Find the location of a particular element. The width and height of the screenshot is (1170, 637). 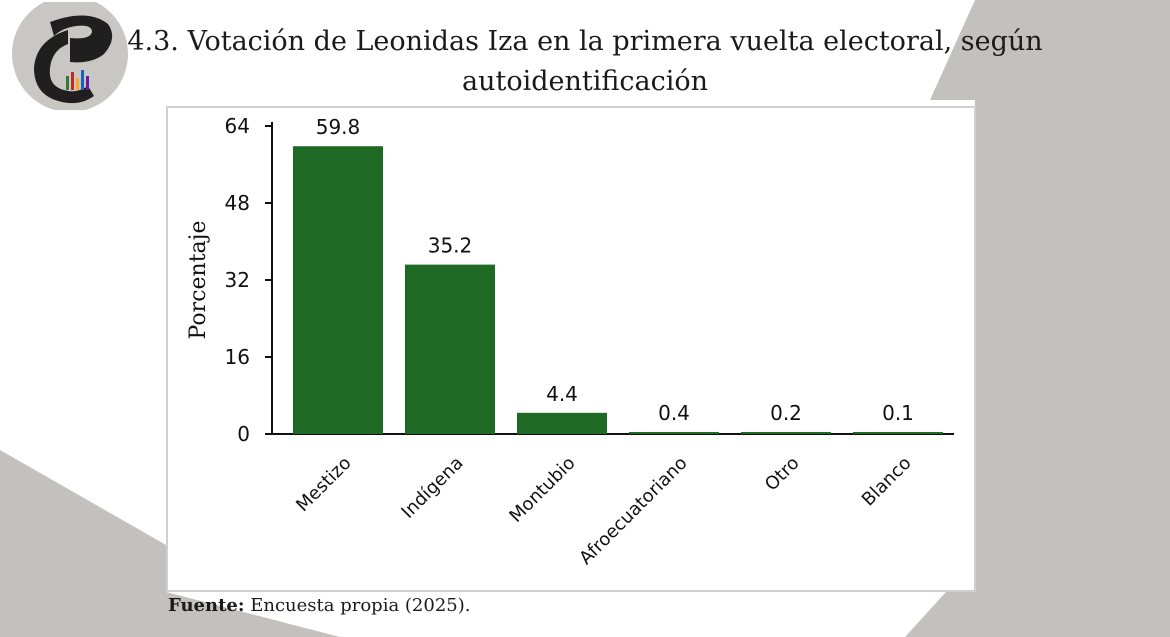

x-tick-label: Otro is located at coordinates (782, 474).